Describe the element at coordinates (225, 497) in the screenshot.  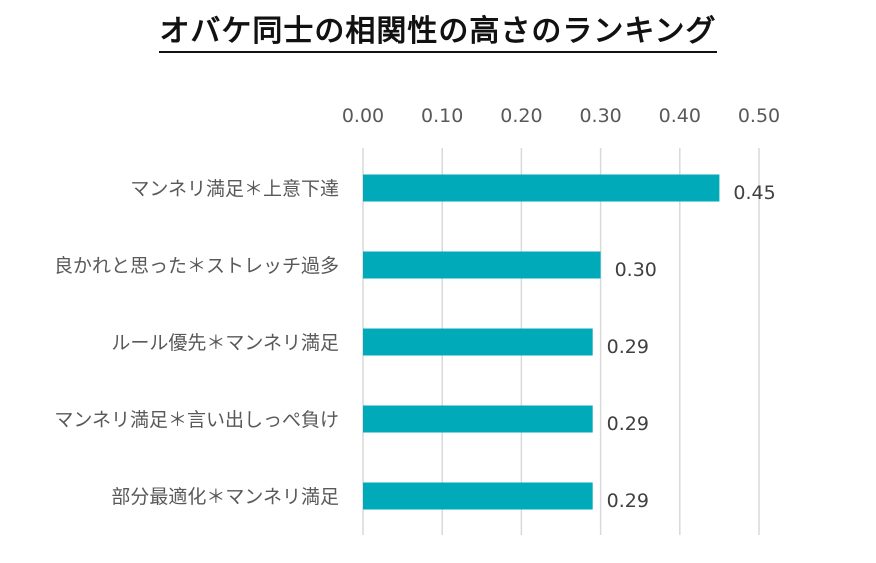
I see `category-label: 部分最適化＊マンネリ満足` at that location.